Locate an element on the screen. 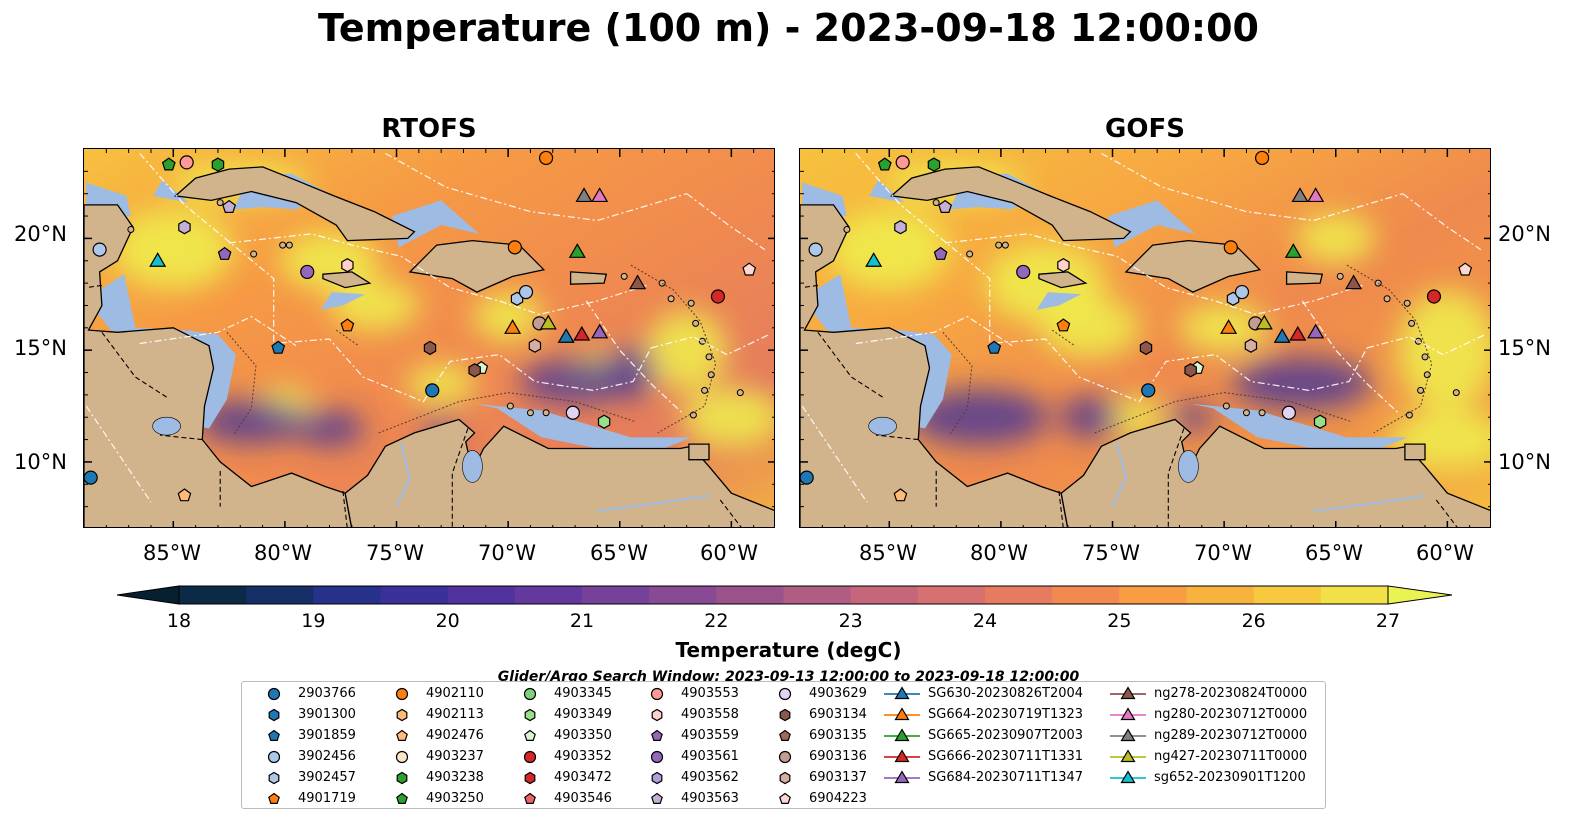 Image resolution: width=1577 pixels, height=827 pixels. legend-item-label: 4903563 is located at coordinates (710, 798).